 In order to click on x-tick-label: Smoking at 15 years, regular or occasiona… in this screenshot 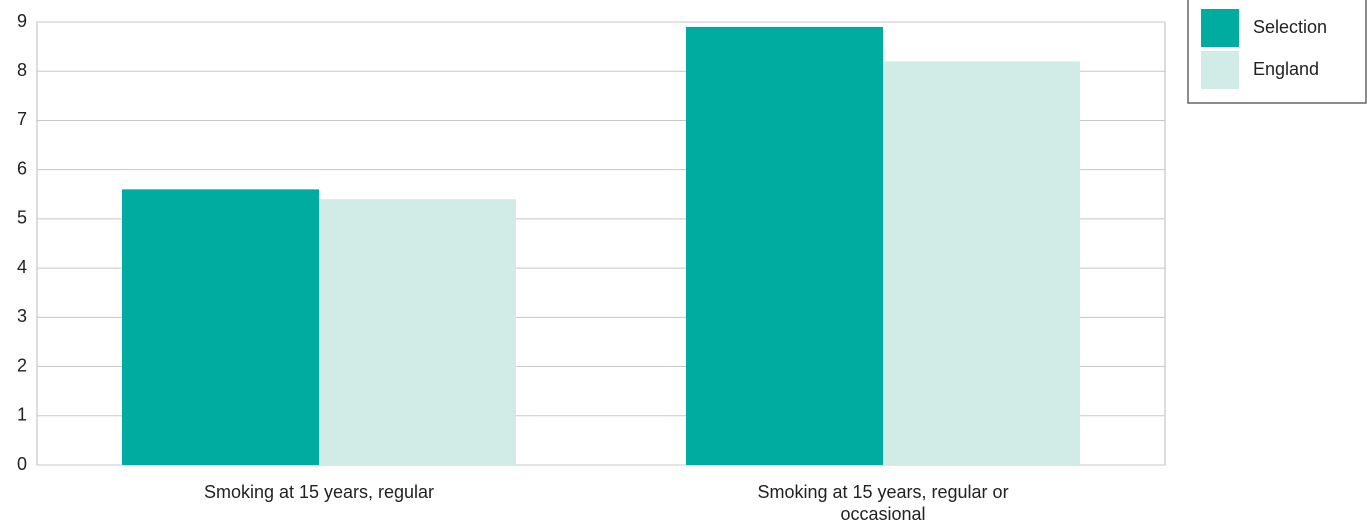, I will do `click(882, 503)`.